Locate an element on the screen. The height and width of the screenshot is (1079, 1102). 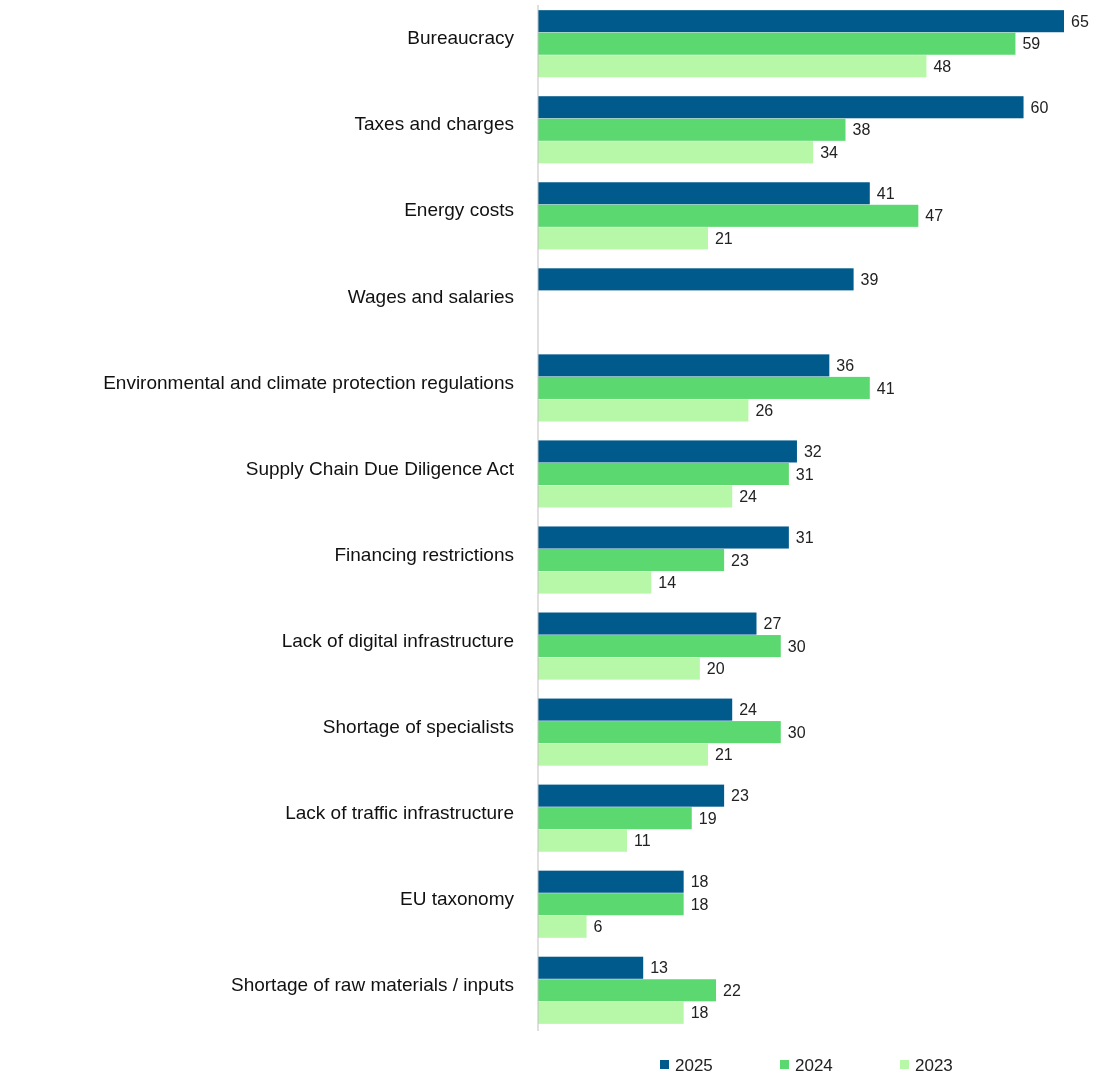
data-label: 26 is located at coordinates (764, 411).